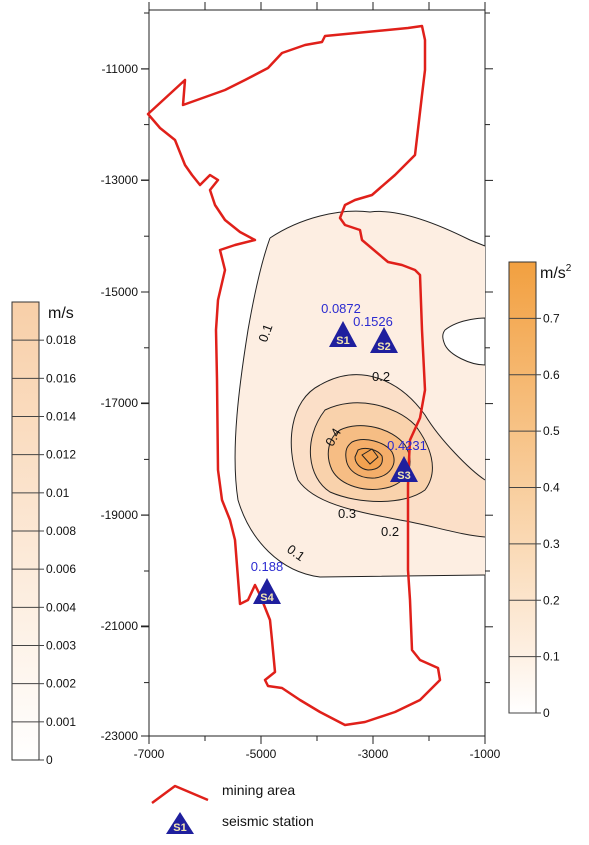 This screenshot has height=845, width=589. What do you see at coordinates (61, 607) in the screenshot?
I see `velocity-colorbar-label: 0.004` at bounding box center [61, 607].